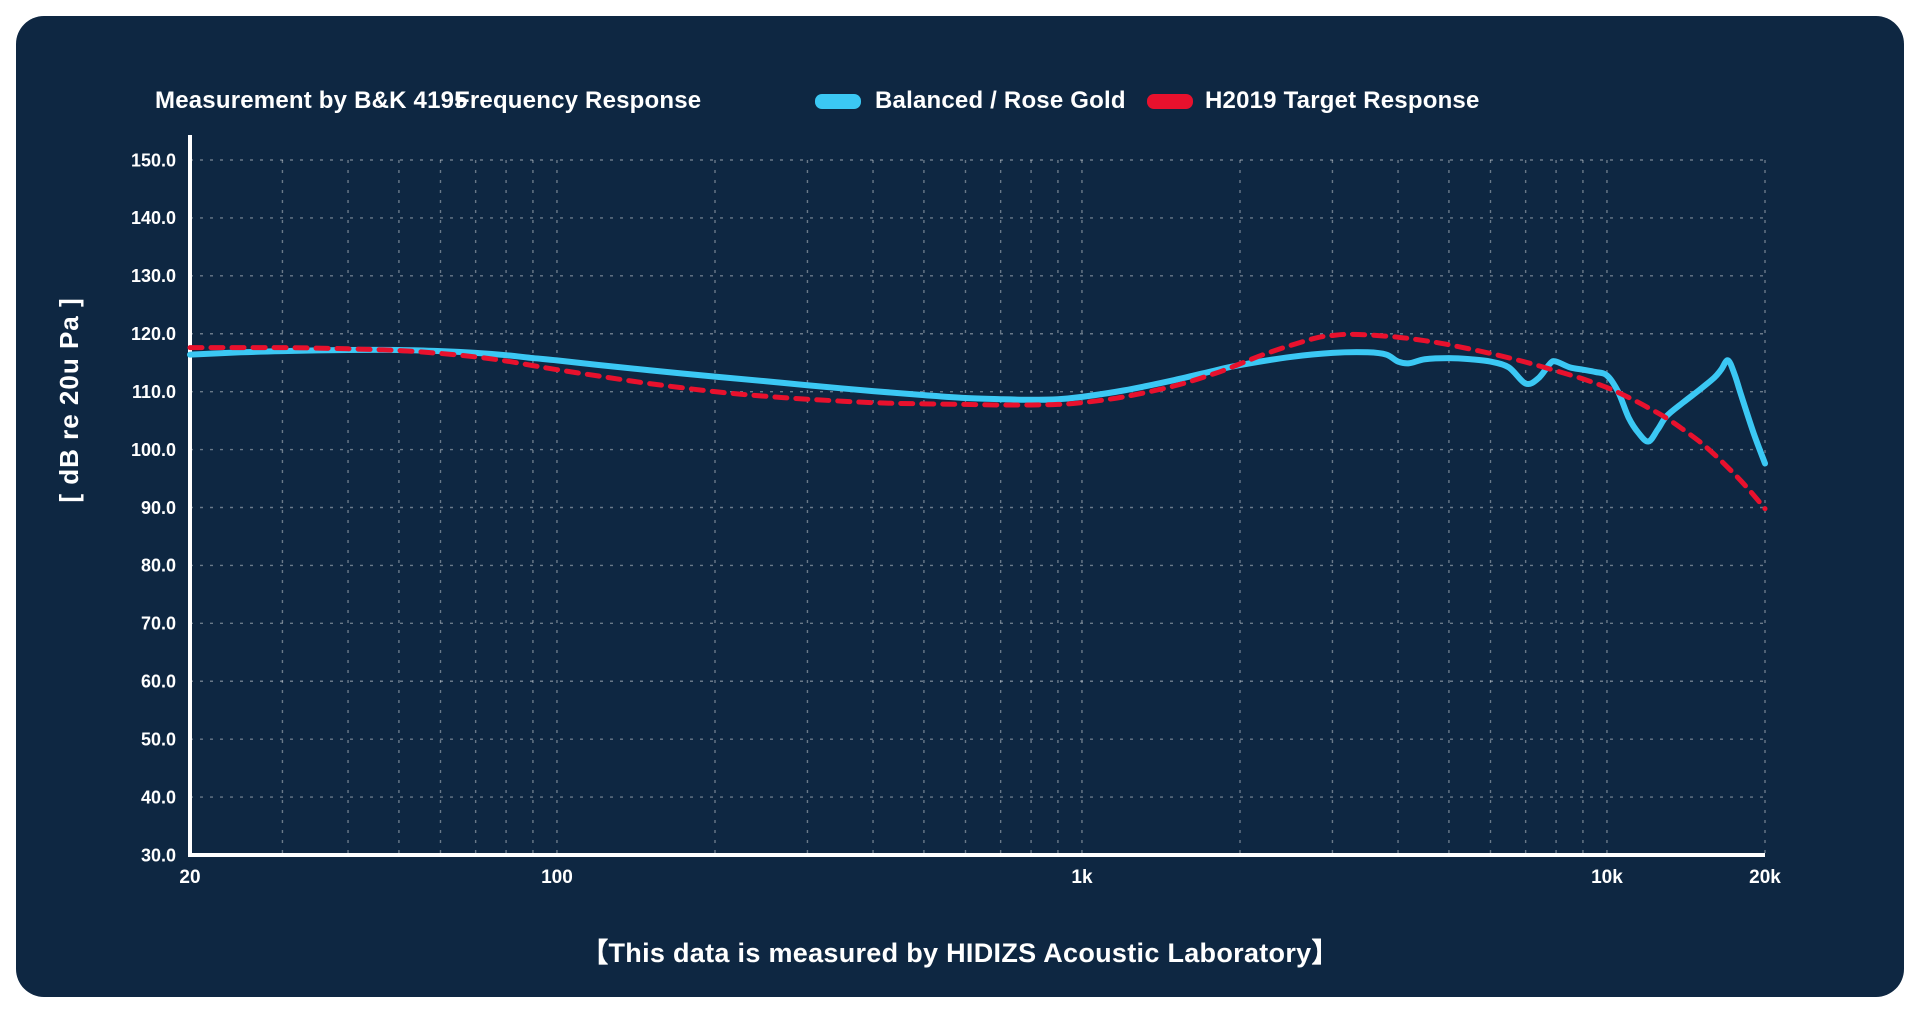 This screenshot has width=1920, height=1011. I want to click on chart-title: Frequency Response, so click(578, 100).